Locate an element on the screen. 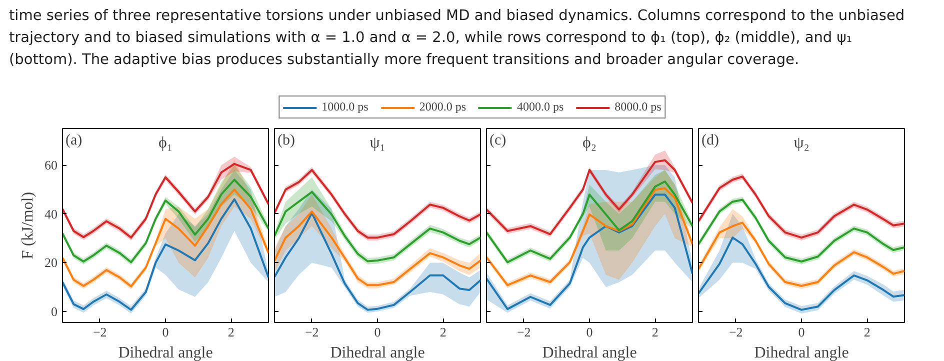  chart-title: ψ₁ is located at coordinates (378, 143).